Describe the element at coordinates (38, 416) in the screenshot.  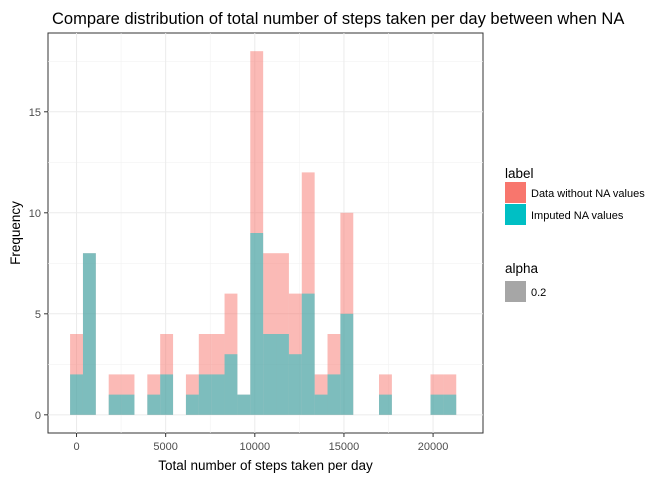
I see `y-tick-label: 0` at that location.